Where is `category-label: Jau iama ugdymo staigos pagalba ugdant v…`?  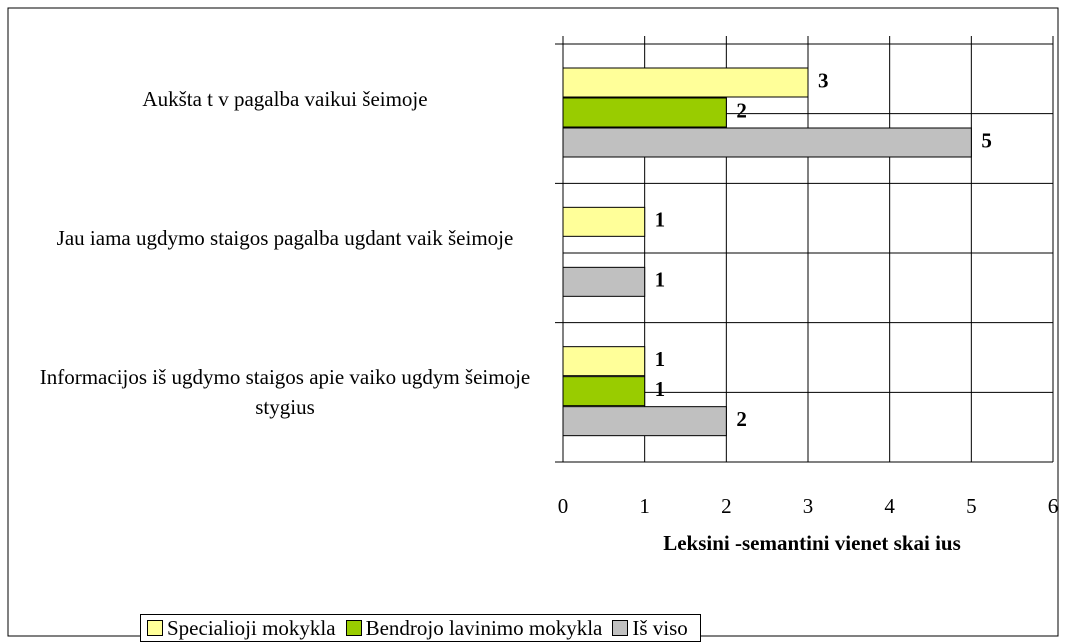 category-label: Jau iama ugdymo staigos pagalba ugdant v… is located at coordinates (285, 238).